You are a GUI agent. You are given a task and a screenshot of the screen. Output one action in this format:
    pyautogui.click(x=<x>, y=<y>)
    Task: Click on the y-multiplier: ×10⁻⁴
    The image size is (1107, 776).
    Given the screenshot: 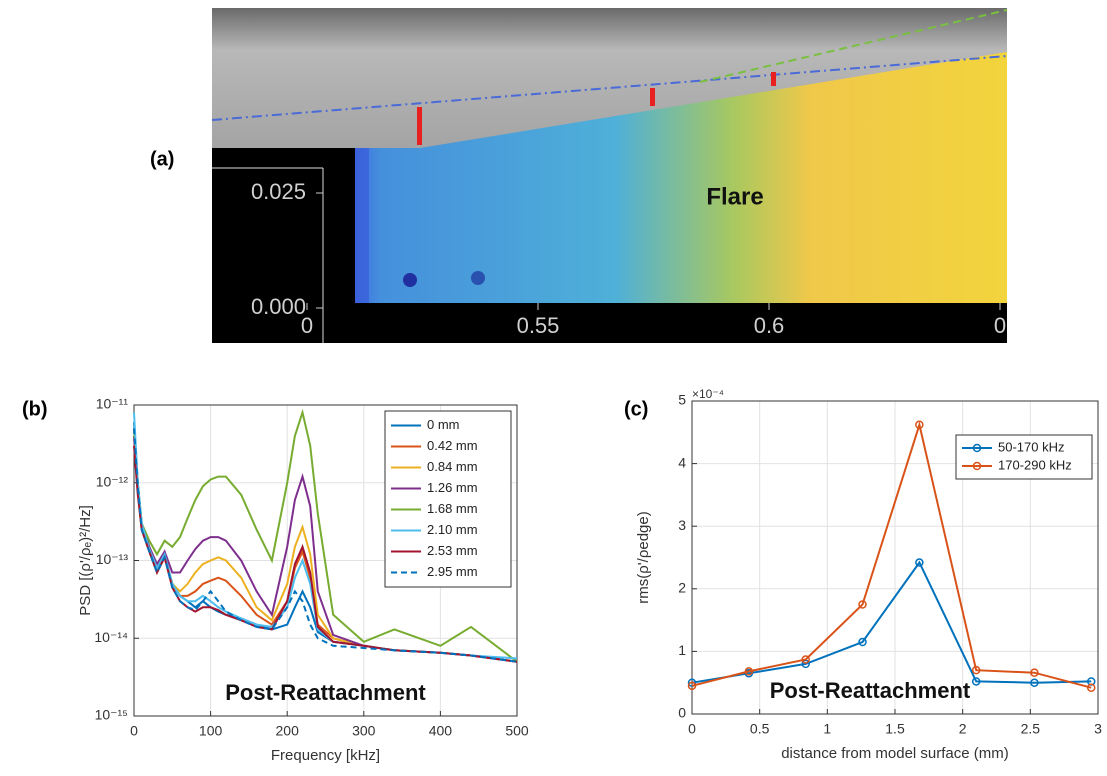 What is the action you would take?
    pyautogui.click(x=708, y=394)
    